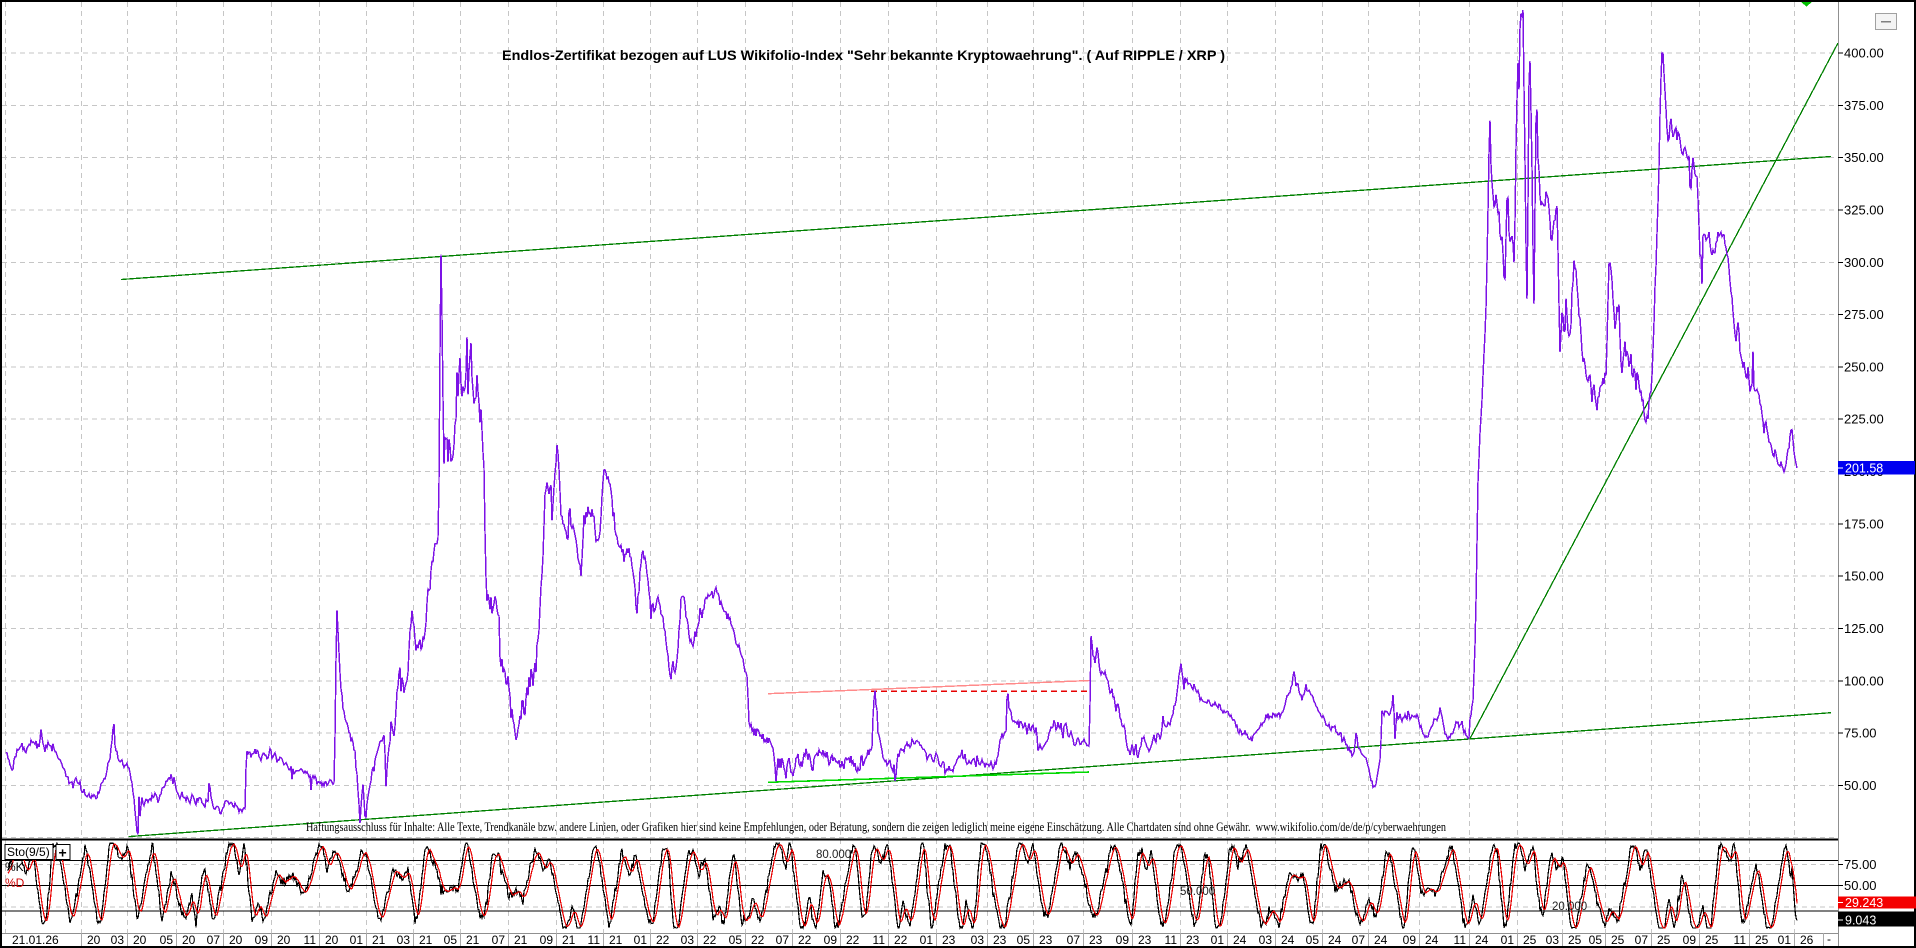 Image resolution: width=1916 pixels, height=948 pixels. Describe the element at coordinates (1864, 680) in the screenshot. I see `svg-text: 100.00` at that location.